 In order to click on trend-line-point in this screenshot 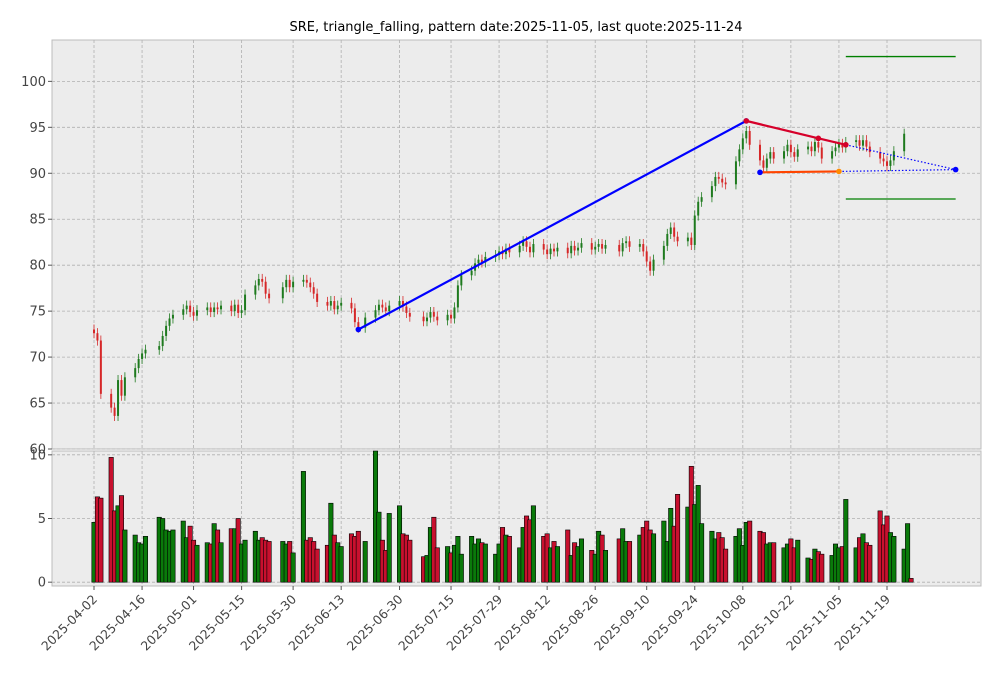, I will do `click(358, 329)`.